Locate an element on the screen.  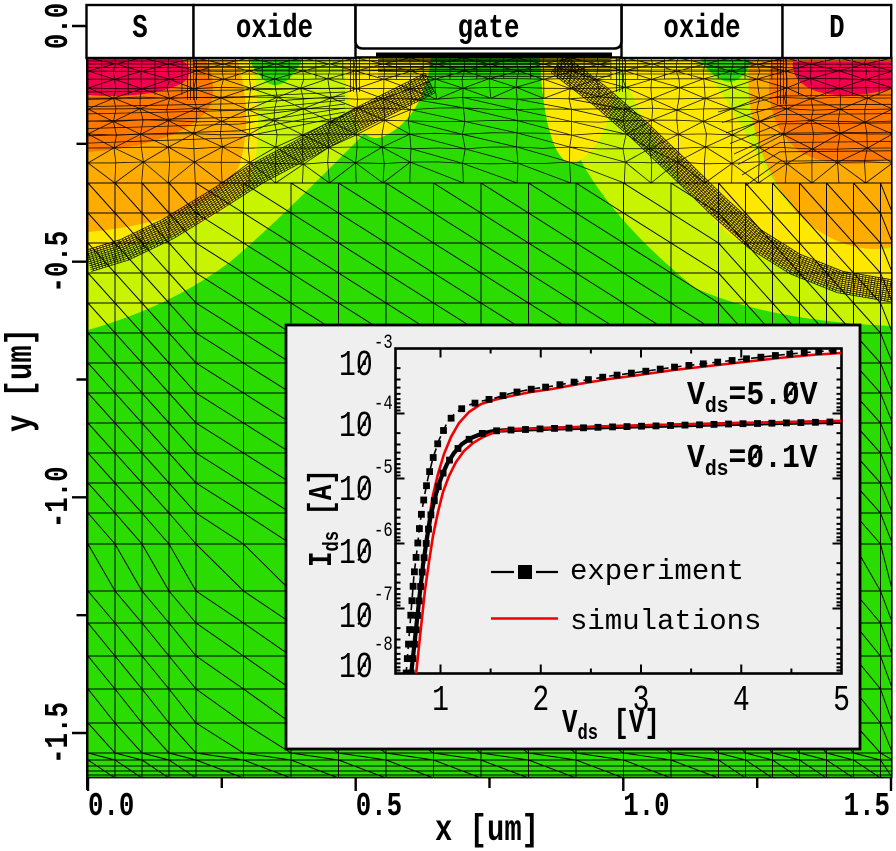
svg-text: y [um] is located at coordinates (21, 380).